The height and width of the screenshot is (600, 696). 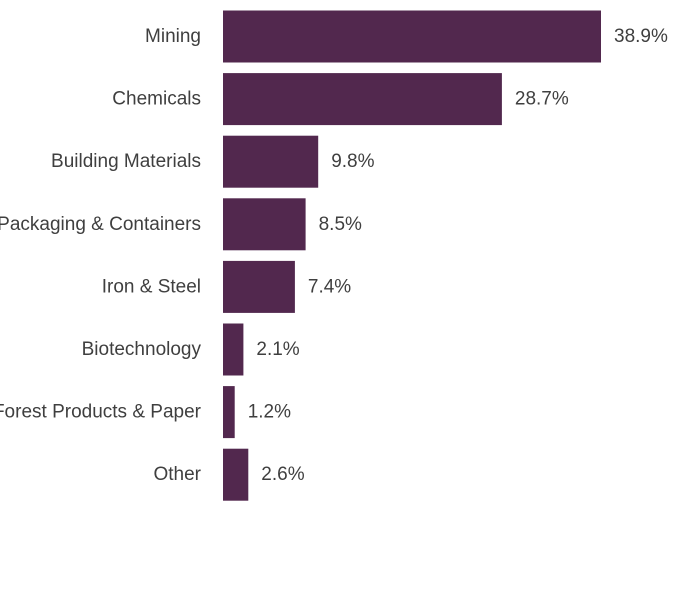 I want to click on value-label-5: 2.1%, so click(x=277, y=349).